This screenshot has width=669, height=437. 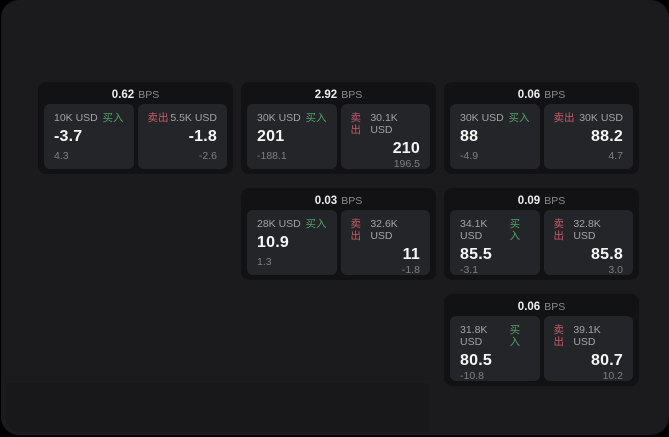 I want to click on sell-price: 80.7, so click(x=607, y=360).